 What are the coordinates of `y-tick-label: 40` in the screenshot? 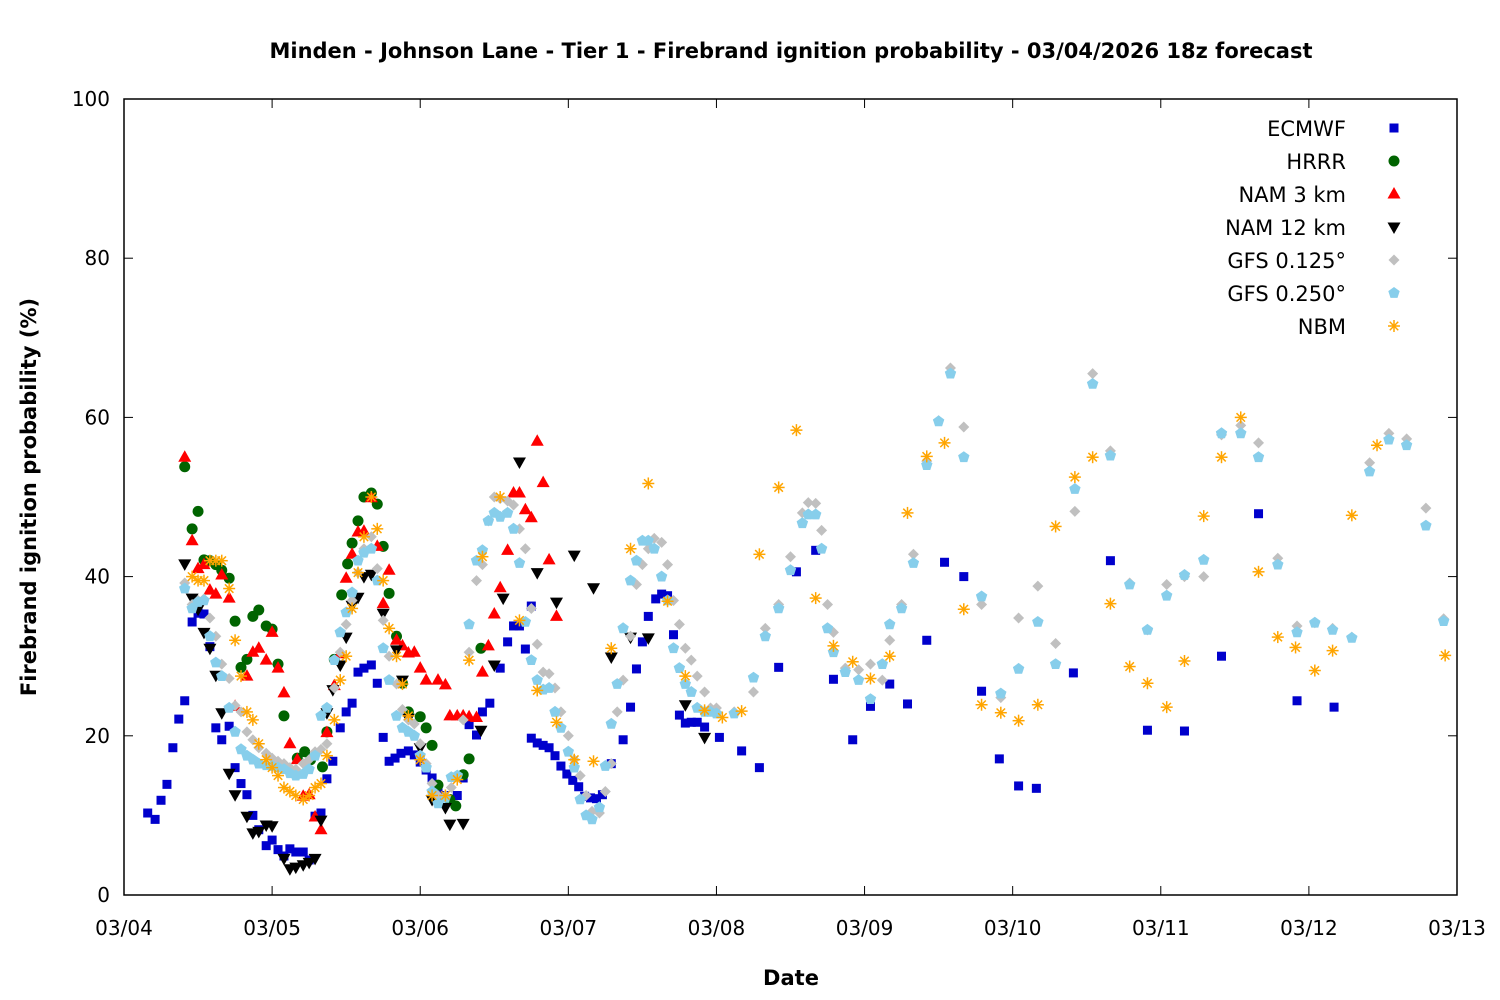 It's located at (97, 577).